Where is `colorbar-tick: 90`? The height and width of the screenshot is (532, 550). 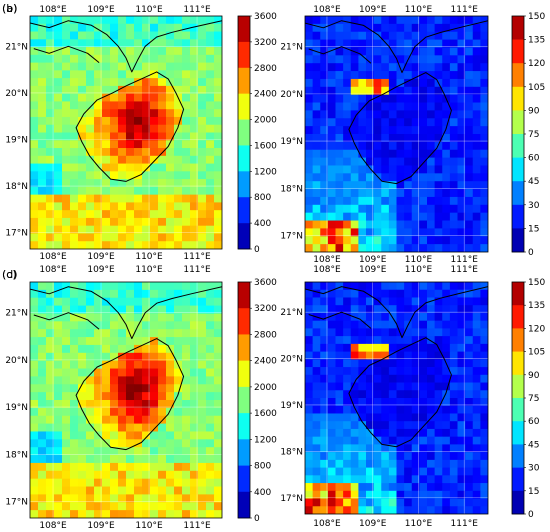 colorbar-tick: 90 is located at coordinates (534, 111).